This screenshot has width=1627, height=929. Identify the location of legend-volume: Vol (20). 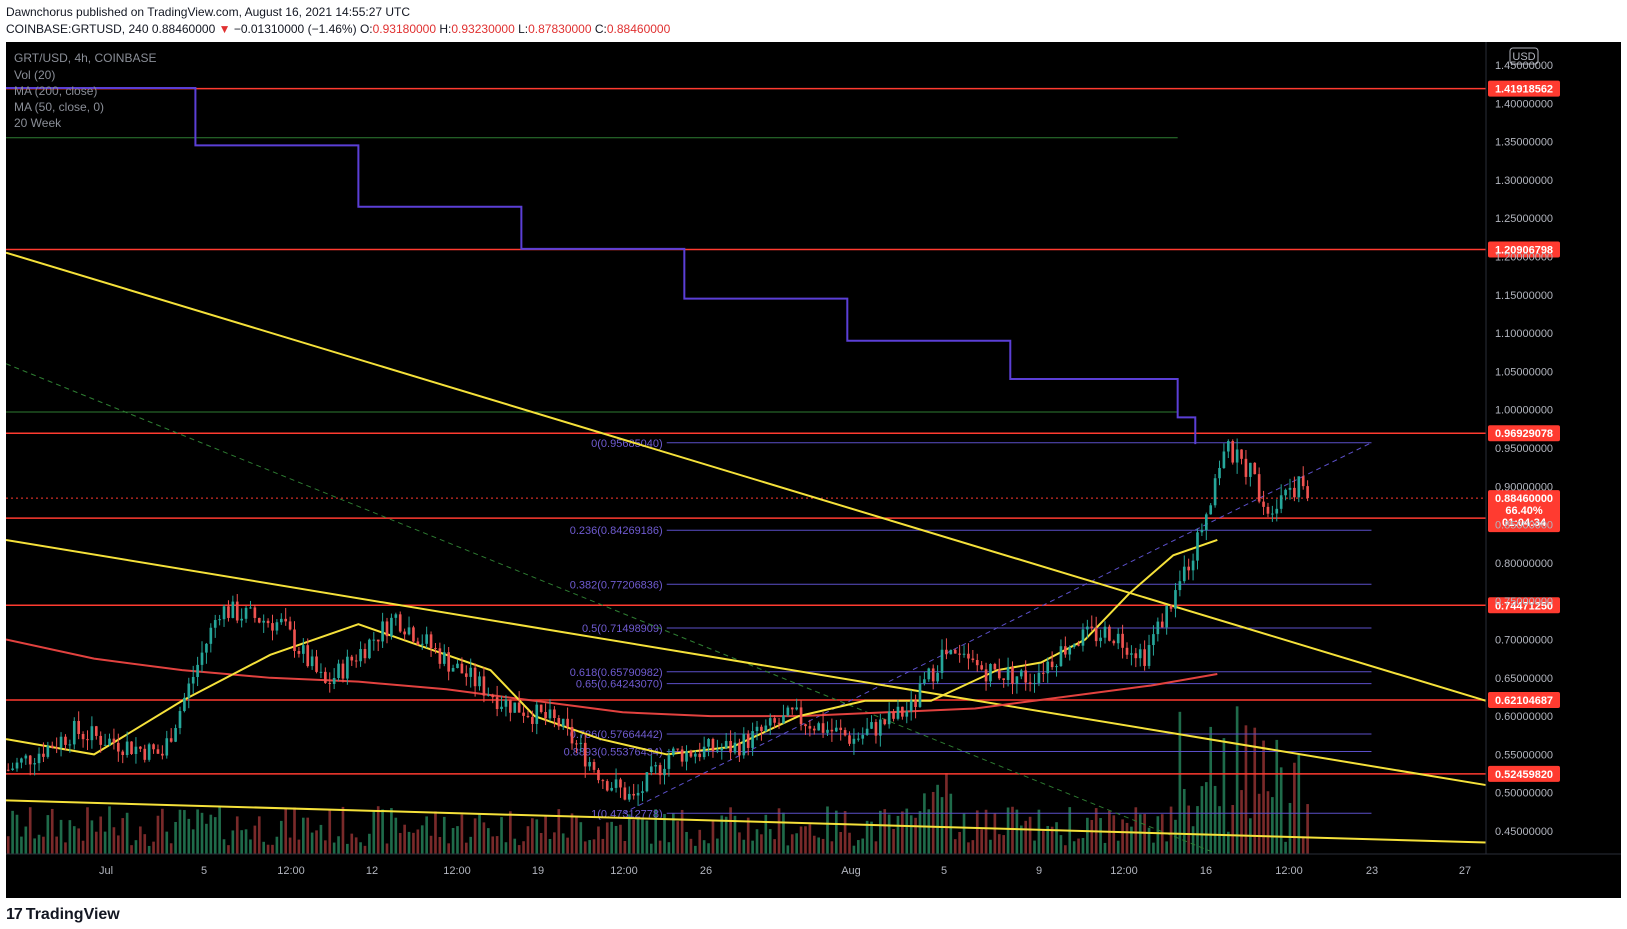
(34, 75).